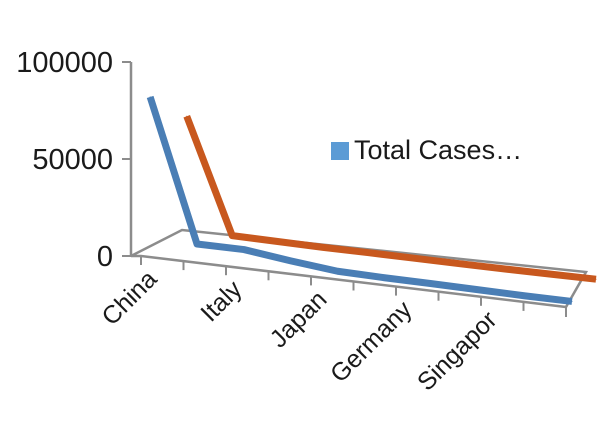  What do you see at coordinates (72, 160) in the screenshot?
I see `y-tick-label: 50000` at bounding box center [72, 160].